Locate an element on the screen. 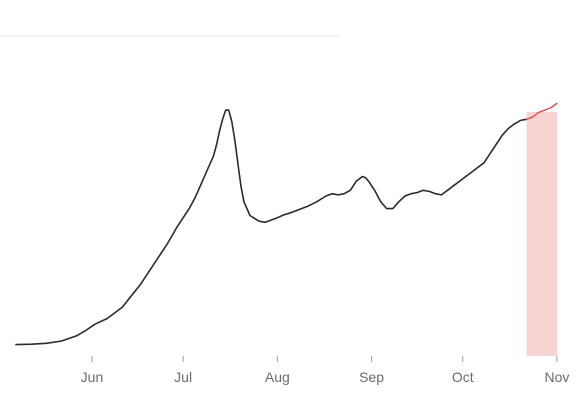 This screenshot has height=404, width=581. x-tick-label-jul: Jul is located at coordinates (183, 377).